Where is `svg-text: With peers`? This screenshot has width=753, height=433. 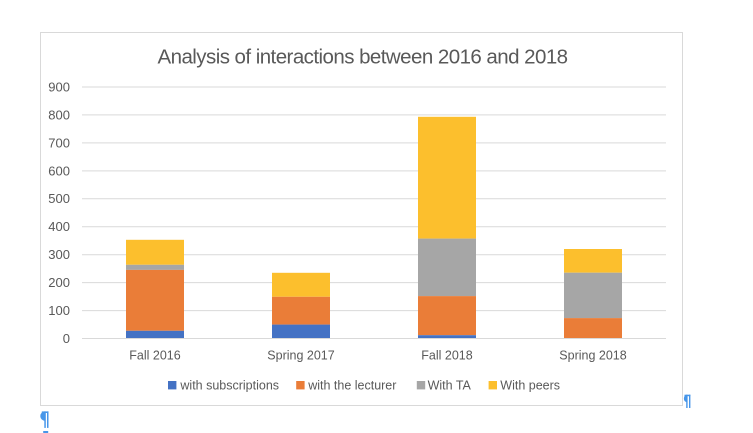 svg-text: With peers is located at coordinates (530, 385).